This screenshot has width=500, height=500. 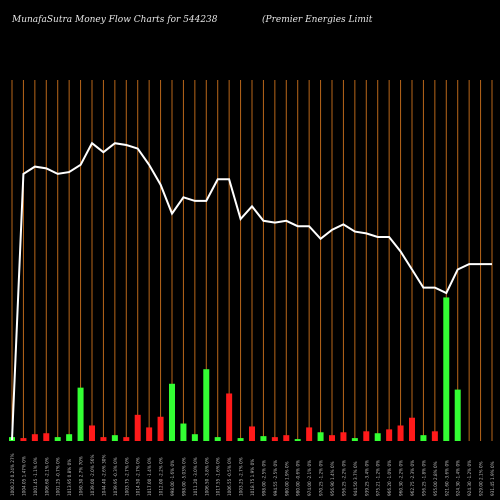 What do you see at coordinates (183, 476) in the screenshot?
I see `x-tick-label: 998.00 -5.03% 0%` at bounding box center [183, 476].